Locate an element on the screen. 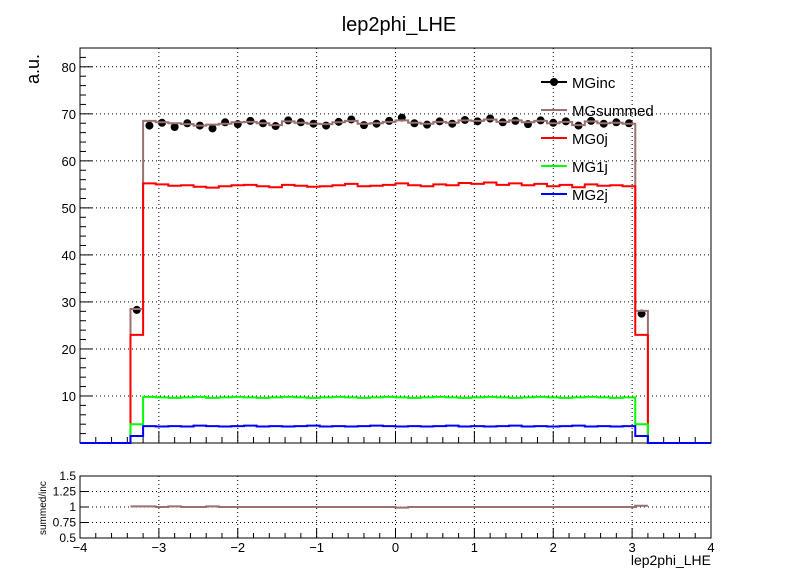 This screenshot has height=574, width=798. legend-label-MG2j: MG2j is located at coordinates (590, 195).